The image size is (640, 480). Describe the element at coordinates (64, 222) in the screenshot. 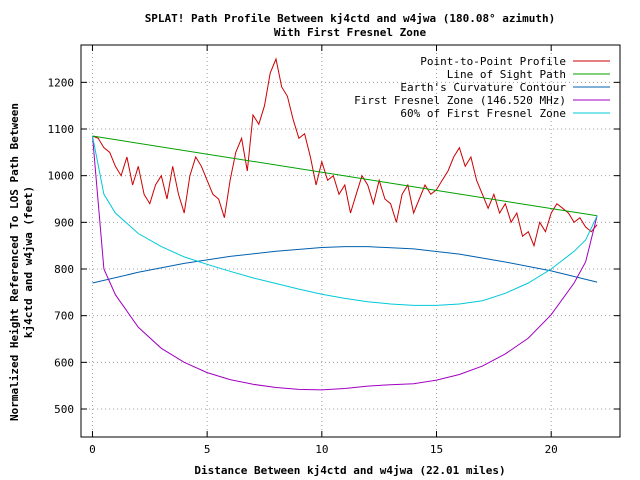

I see `y-tick-label: 900` at that location.